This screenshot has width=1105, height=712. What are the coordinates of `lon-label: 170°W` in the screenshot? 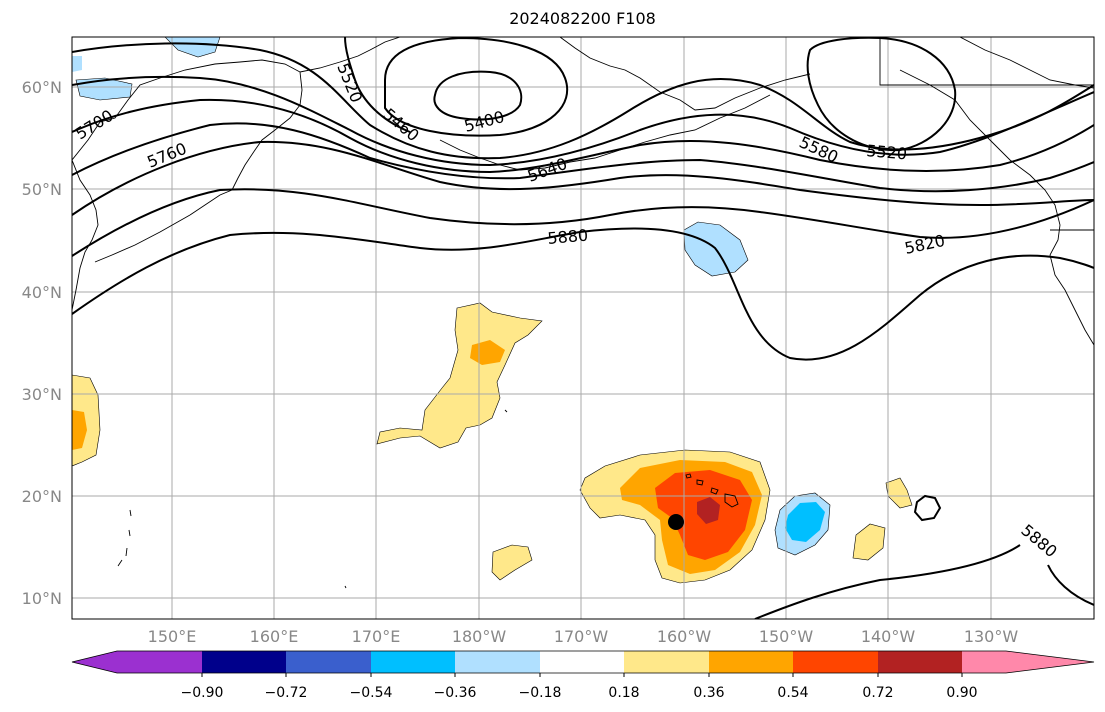 It's located at (581, 636).